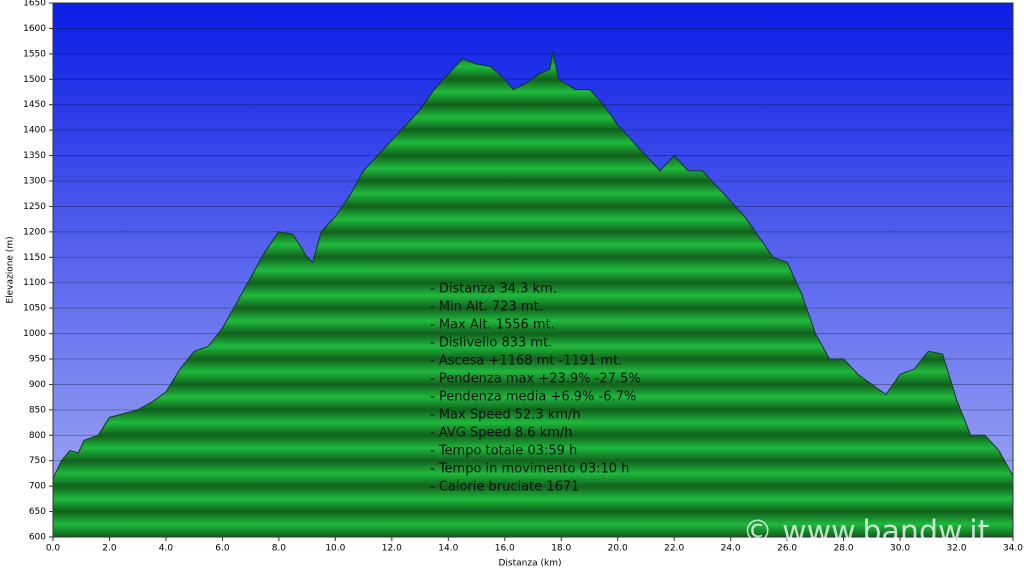 The width and height of the screenshot is (1024, 572). What do you see at coordinates (34, 334) in the screenshot?
I see `y-tick-label: 1000` at bounding box center [34, 334].